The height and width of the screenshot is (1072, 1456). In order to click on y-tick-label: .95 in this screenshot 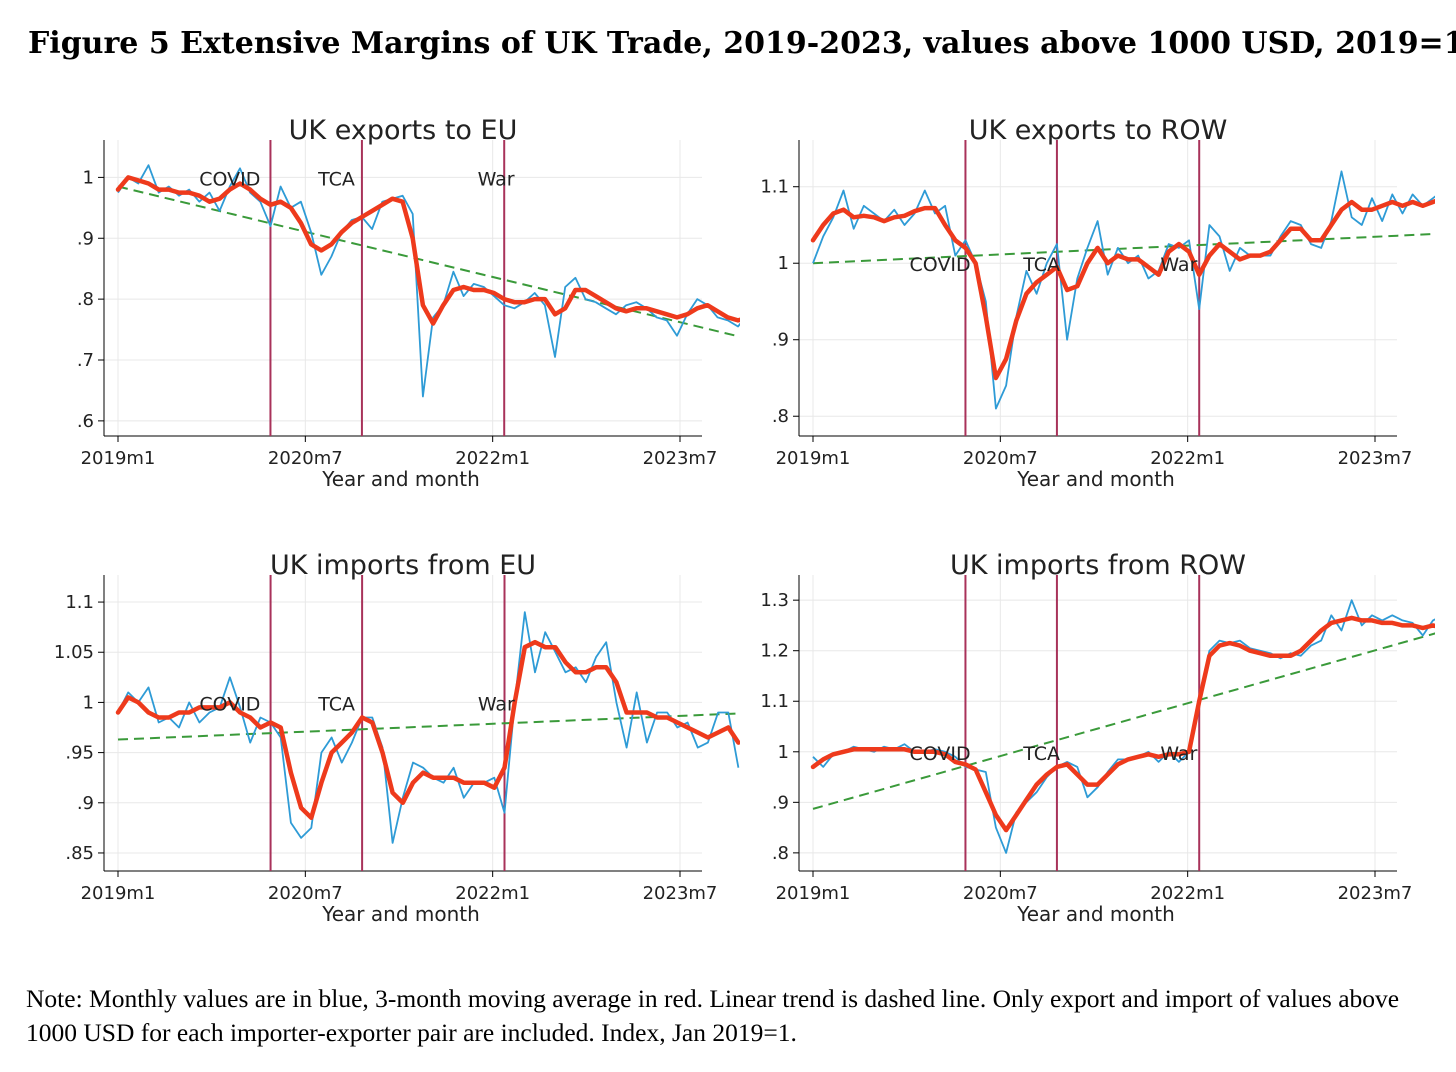, I will do `click(79, 753)`.